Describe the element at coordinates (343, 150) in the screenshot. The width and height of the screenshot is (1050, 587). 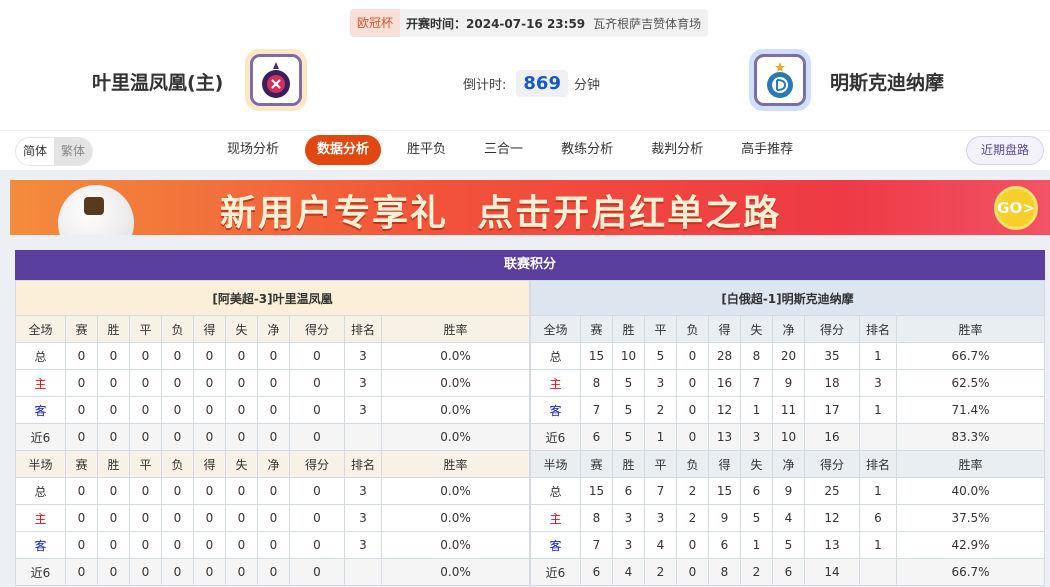
I see `tab-1: 数据分析` at that location.